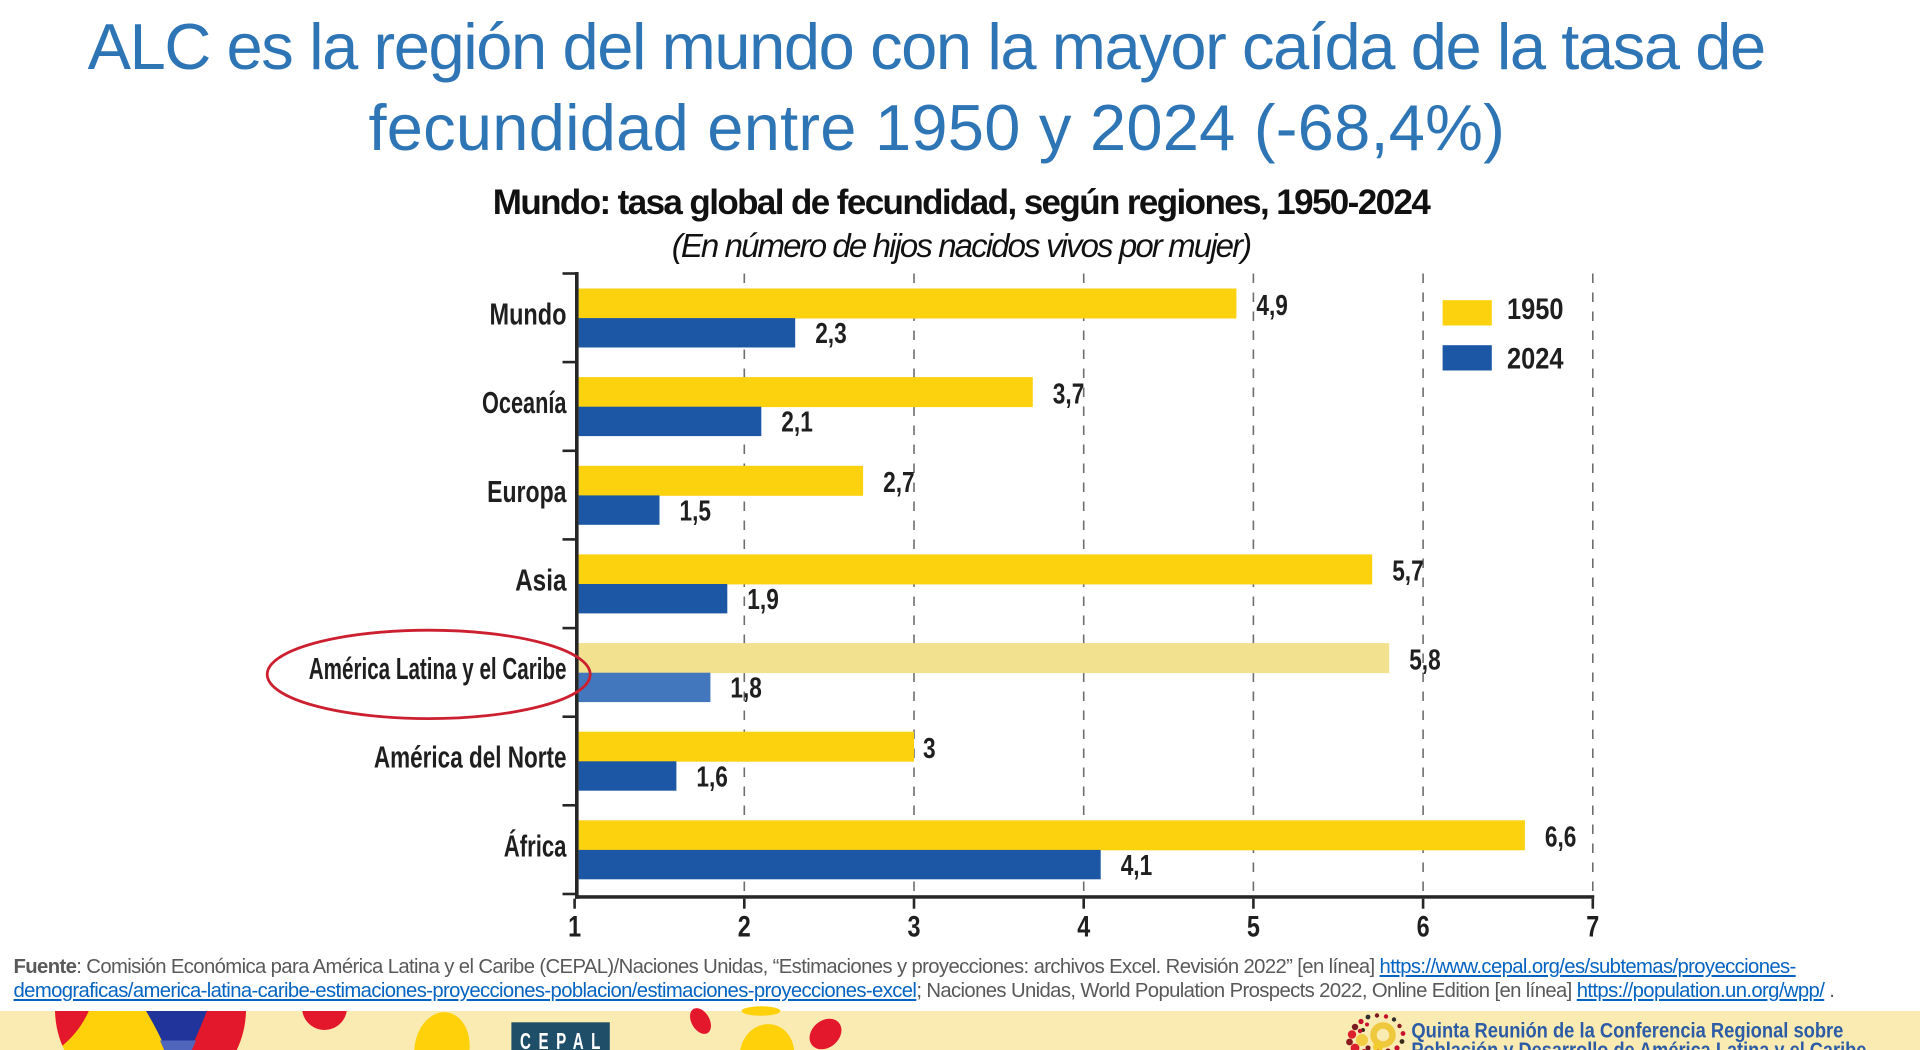 Image resolution: width=1920 pixels, height=1050 pixels. I want to click on svg-text: 5, so click(1253, 927).